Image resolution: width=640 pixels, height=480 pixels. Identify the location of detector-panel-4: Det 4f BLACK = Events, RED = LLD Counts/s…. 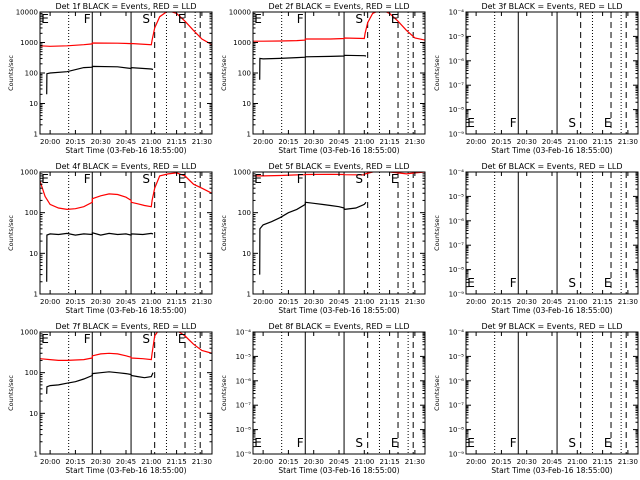
(110, 238).